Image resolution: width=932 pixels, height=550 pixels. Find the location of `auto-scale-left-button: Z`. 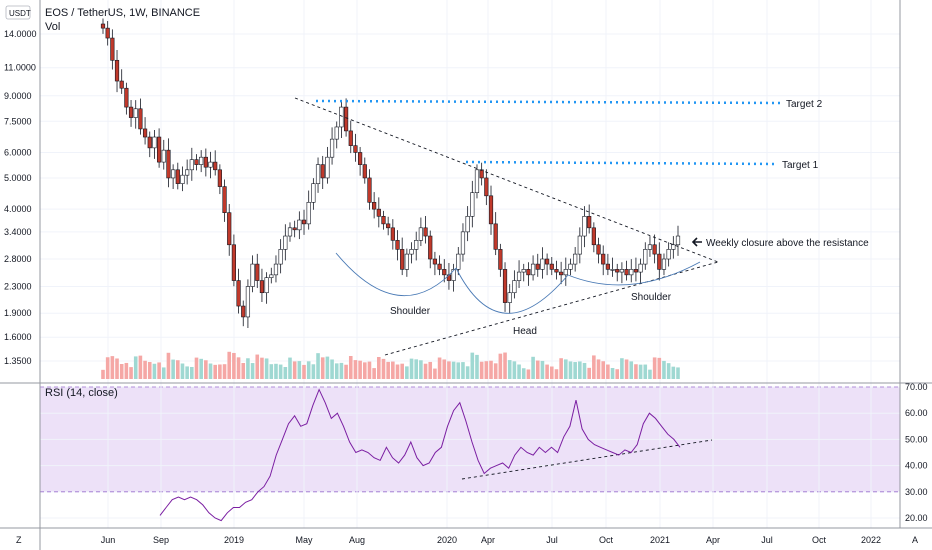

auto-scale-left-button: Z is located at coordinates (19, 540).